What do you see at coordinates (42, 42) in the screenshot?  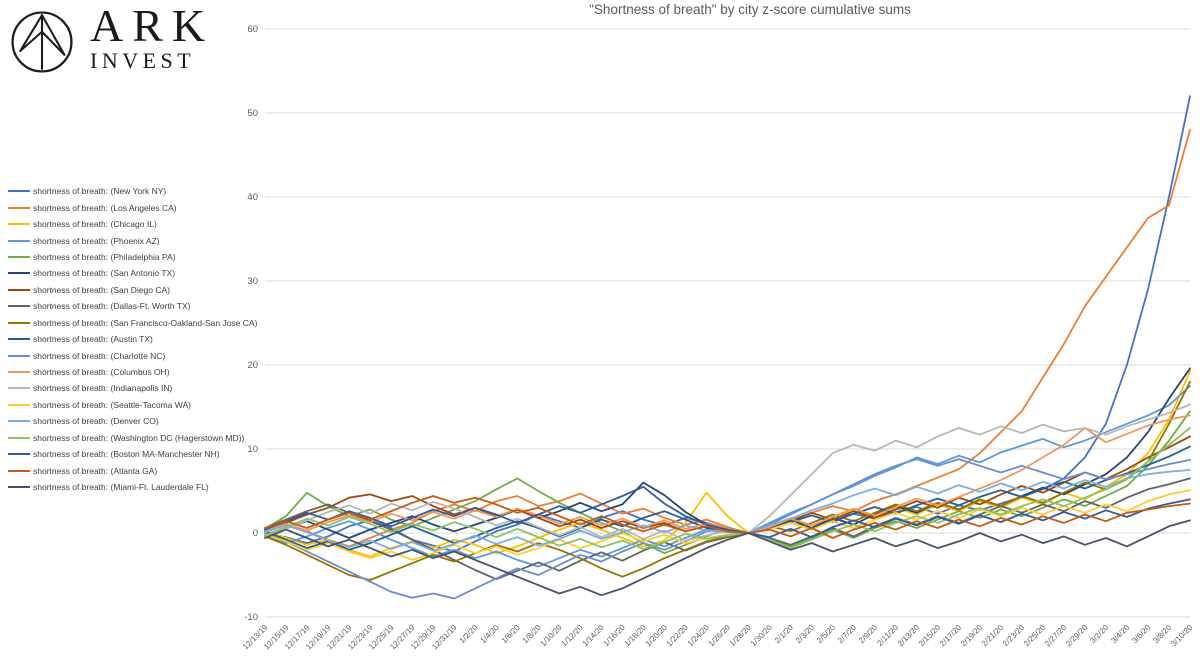 I see `ark-emblem-icon` at bounding box center [42, 42].